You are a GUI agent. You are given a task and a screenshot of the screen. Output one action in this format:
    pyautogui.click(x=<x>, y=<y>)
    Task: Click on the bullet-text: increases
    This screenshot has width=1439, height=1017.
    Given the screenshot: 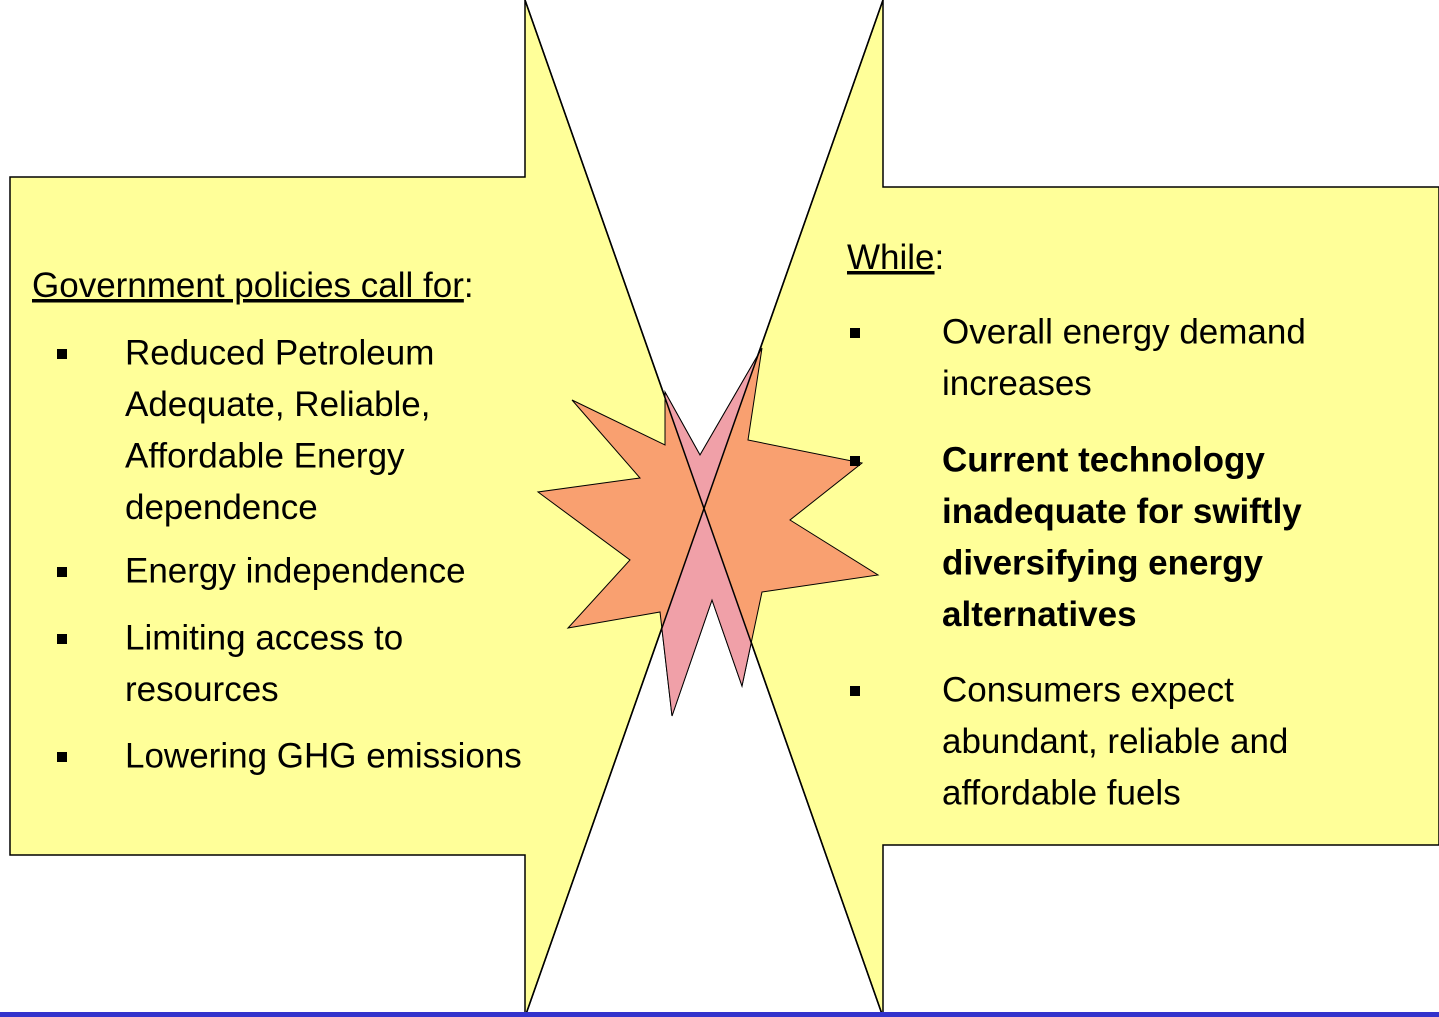 What is the action you would take?
    pyautogui.click(x=1017, y=383)
    